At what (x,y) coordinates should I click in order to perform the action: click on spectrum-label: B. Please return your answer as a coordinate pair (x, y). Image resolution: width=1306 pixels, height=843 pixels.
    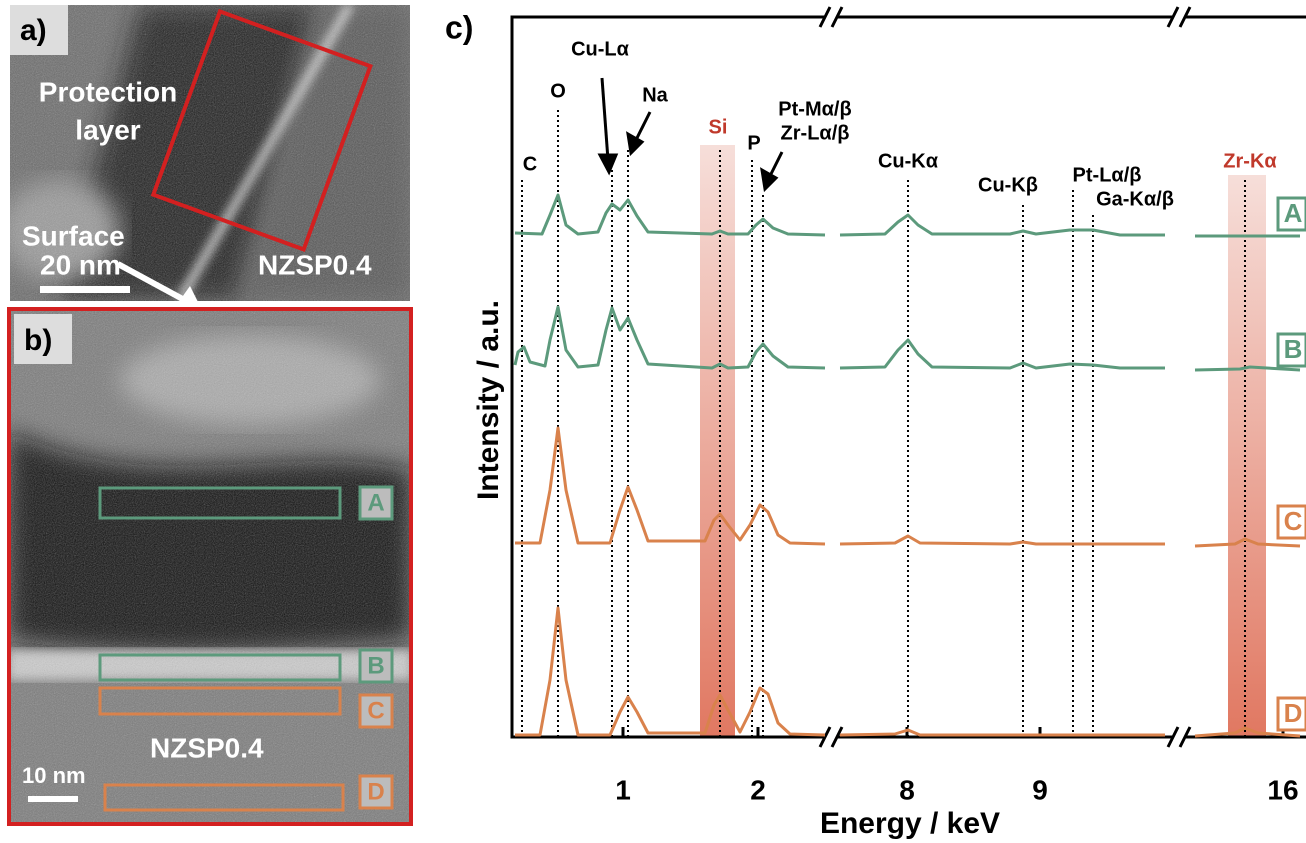
    Looking at the image, I should click on (1293, 349).